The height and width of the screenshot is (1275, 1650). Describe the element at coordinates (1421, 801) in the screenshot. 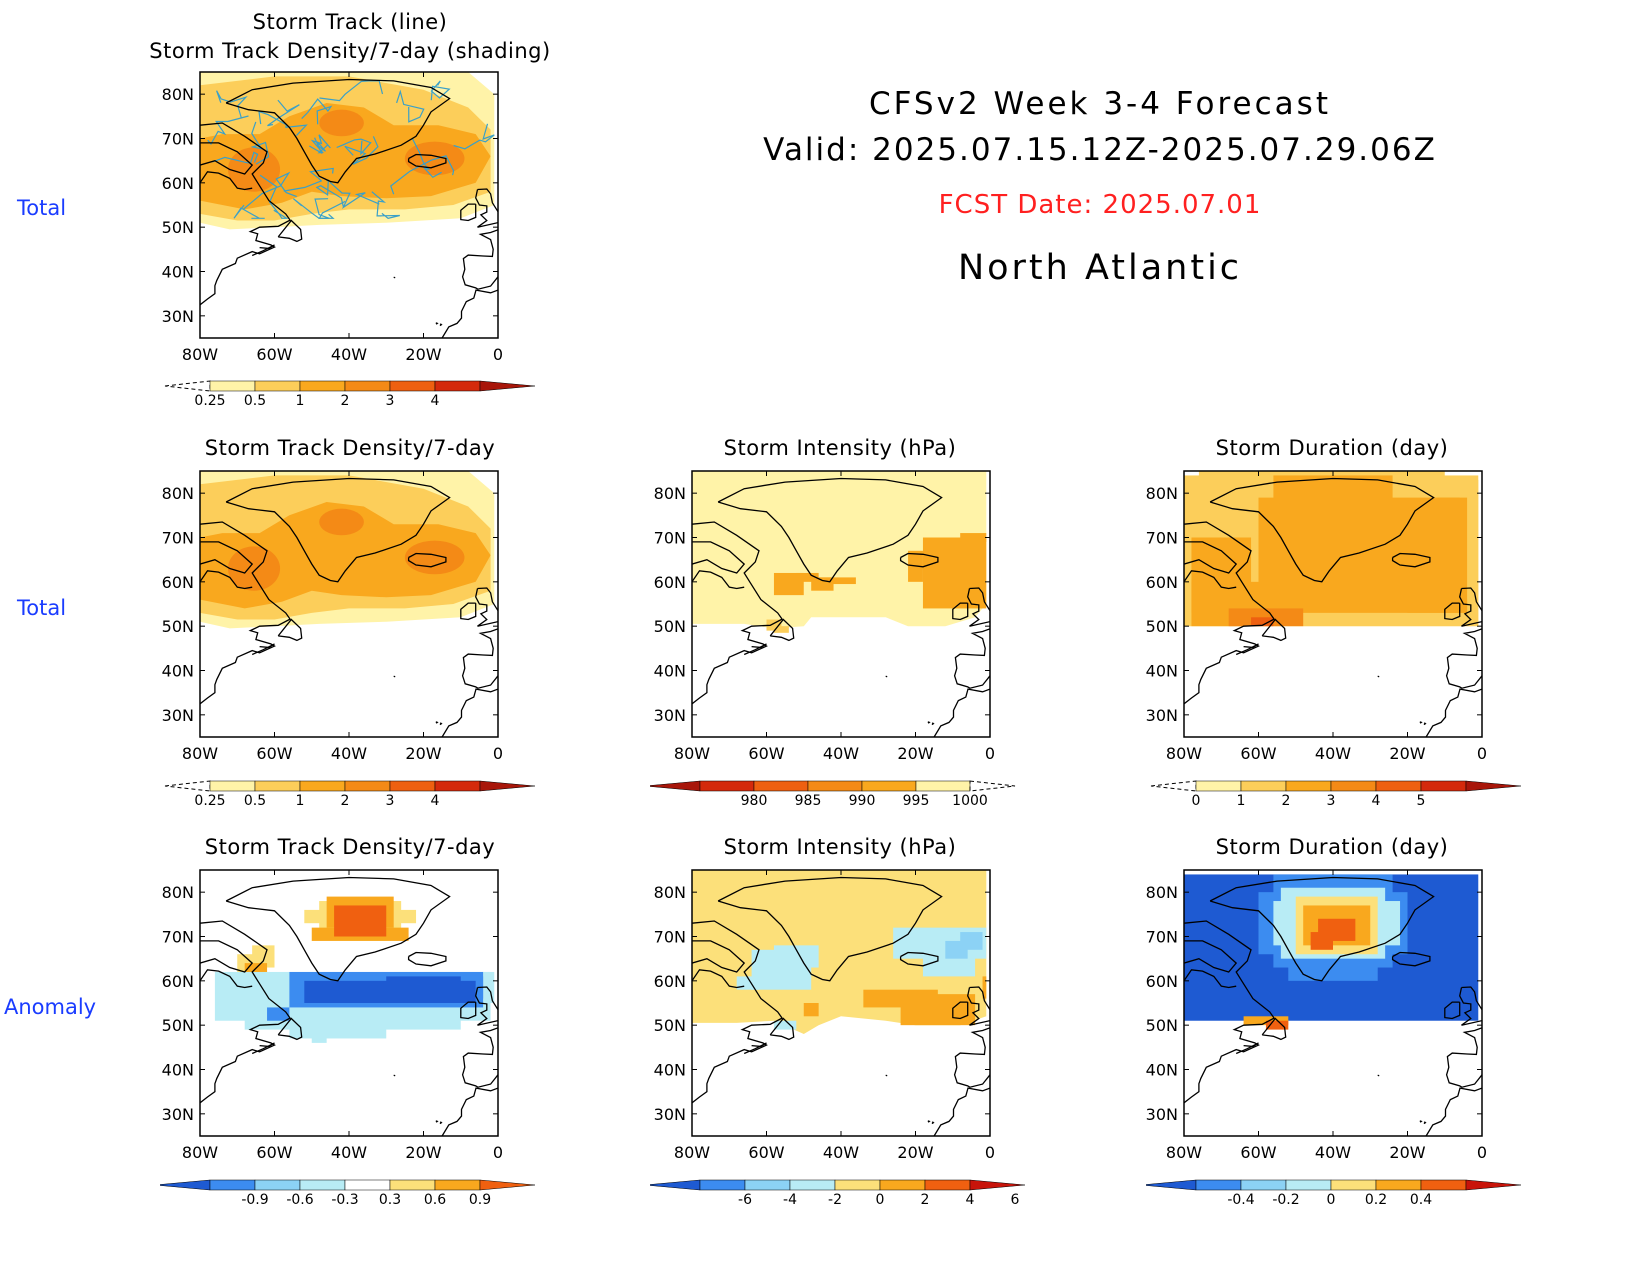

I see `colorbar-label: 5` at that location.